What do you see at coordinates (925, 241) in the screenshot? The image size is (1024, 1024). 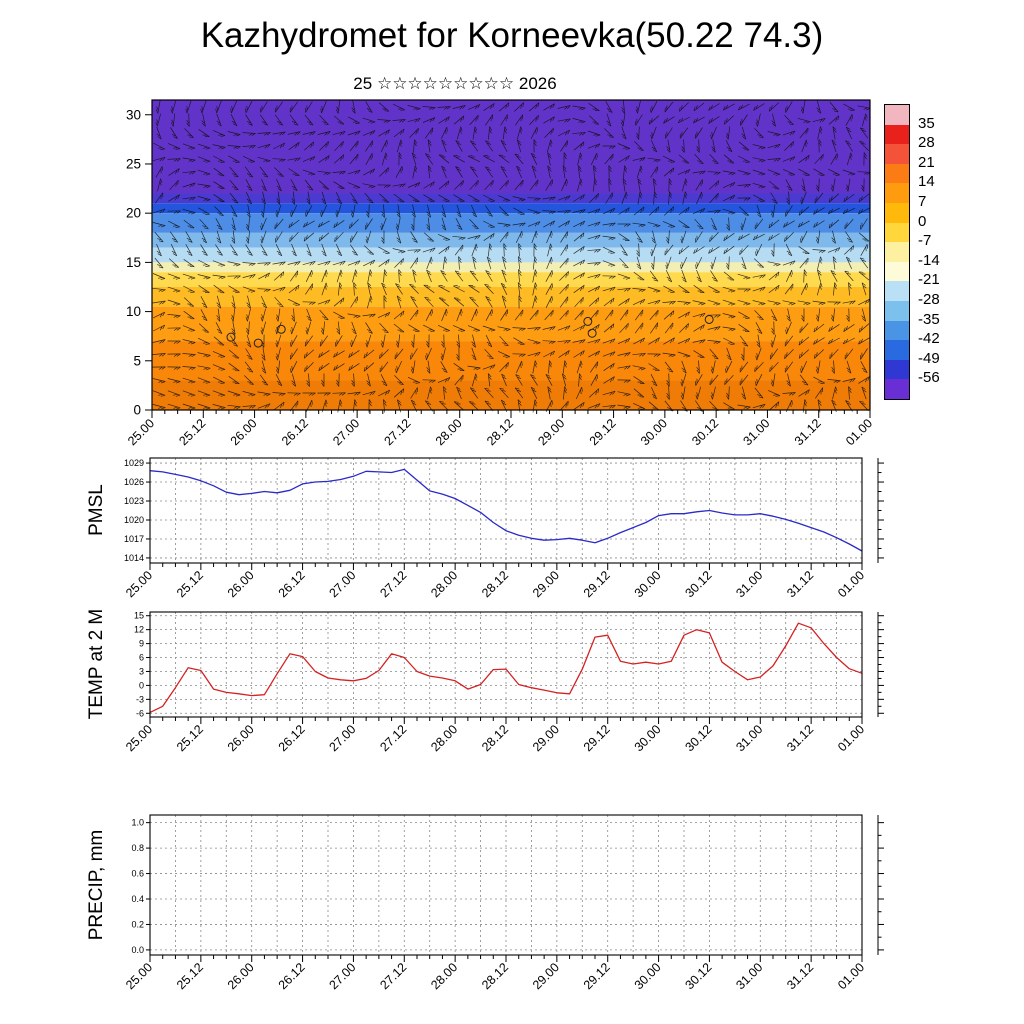 I see `colorbar-label: -7` at bounding box center [925, 241].